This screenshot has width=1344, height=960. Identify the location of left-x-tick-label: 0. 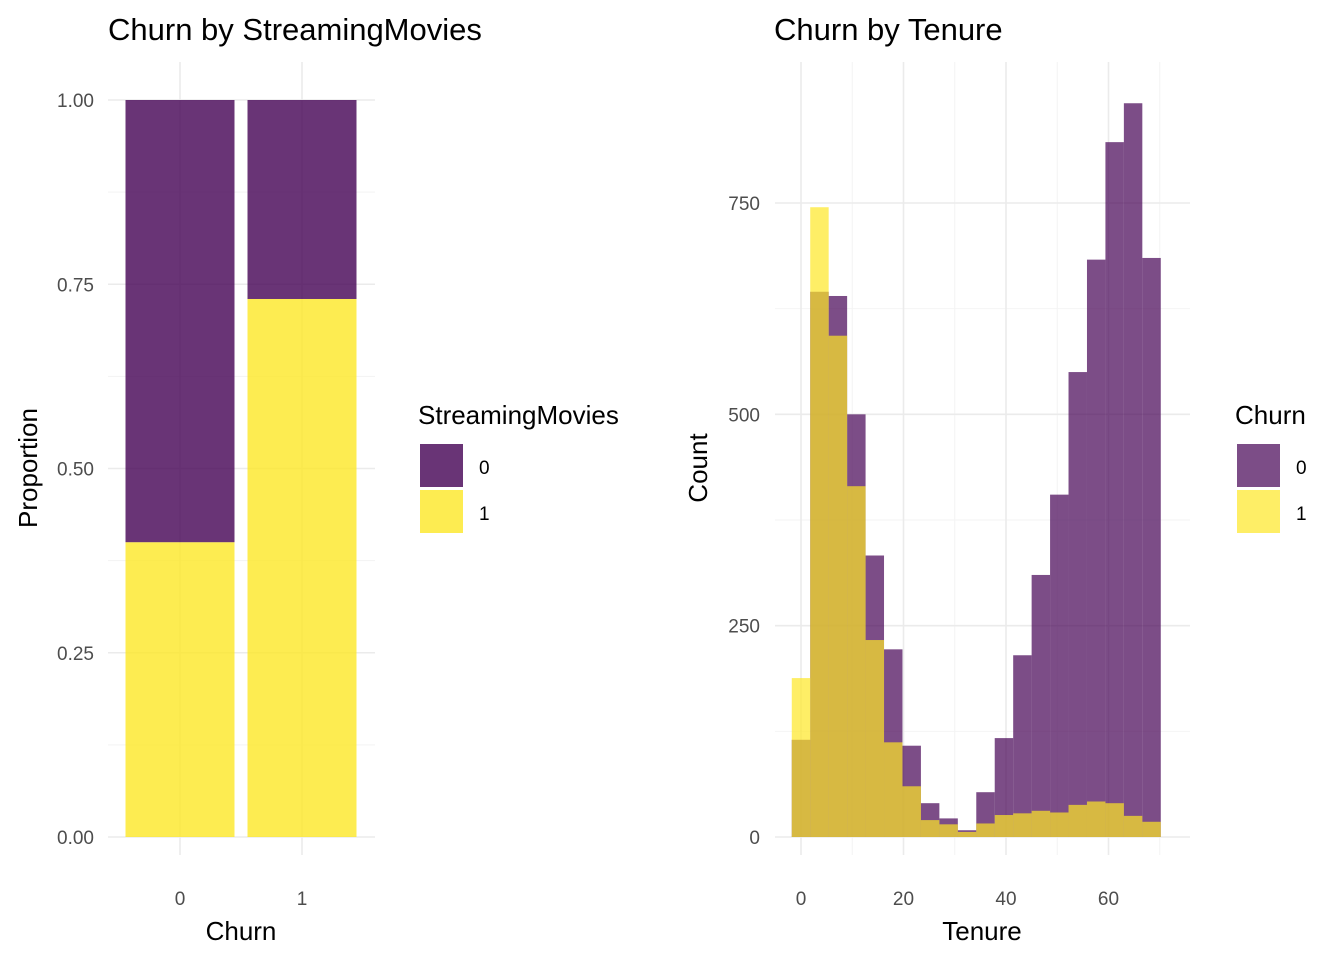
(180, 899).